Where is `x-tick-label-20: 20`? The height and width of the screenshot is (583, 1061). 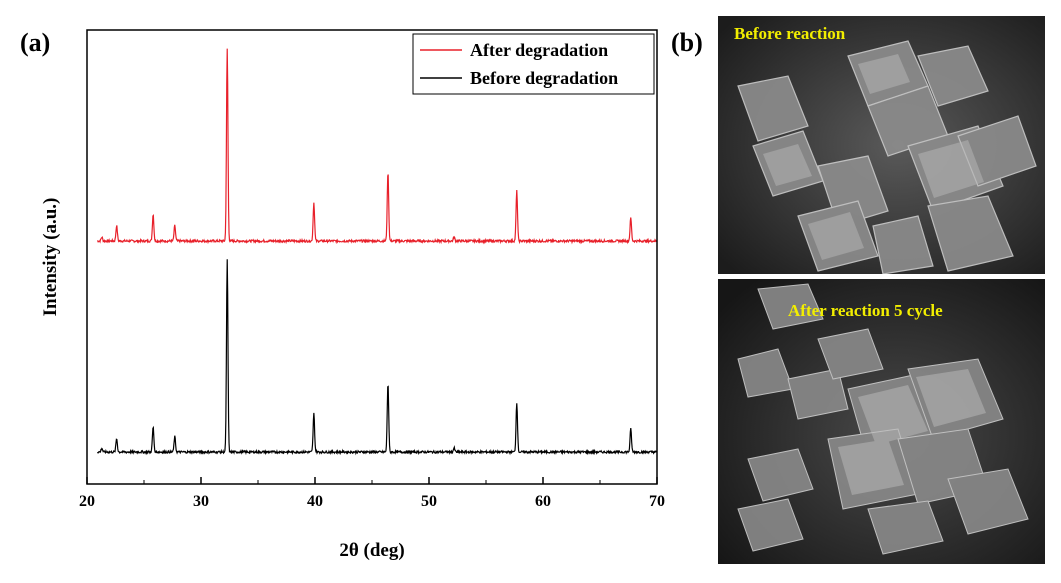 x-tick-label-20: 20 is located at coordinates (87, 501).